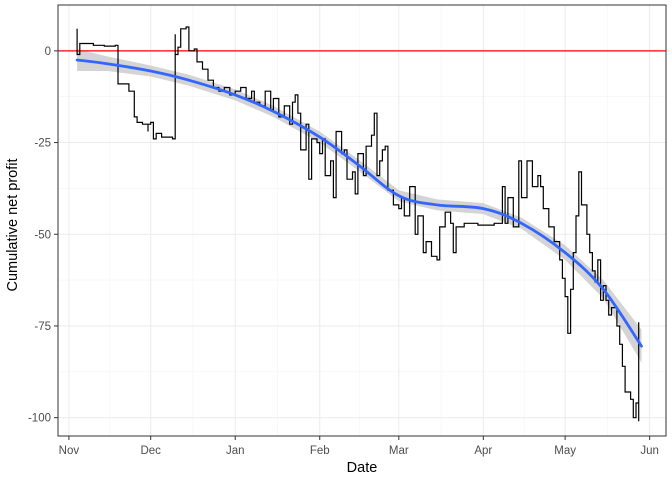 This screenshot has width=672, height=480. I want to click on y-tick-label: -50, so click(42, 235).